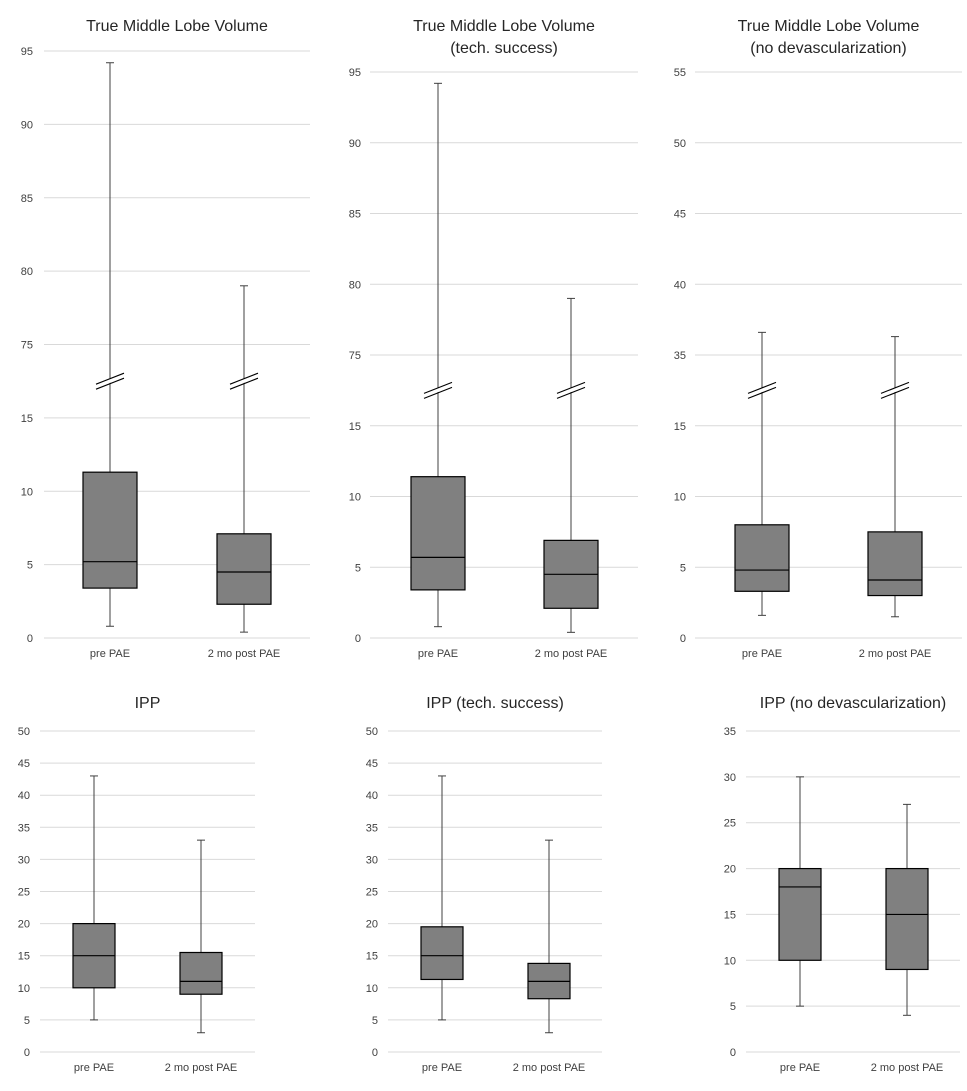  Describe the element at coordinates (504, 48) in the screenshot. I see `chart-title-line: (tech. success)` at that location.